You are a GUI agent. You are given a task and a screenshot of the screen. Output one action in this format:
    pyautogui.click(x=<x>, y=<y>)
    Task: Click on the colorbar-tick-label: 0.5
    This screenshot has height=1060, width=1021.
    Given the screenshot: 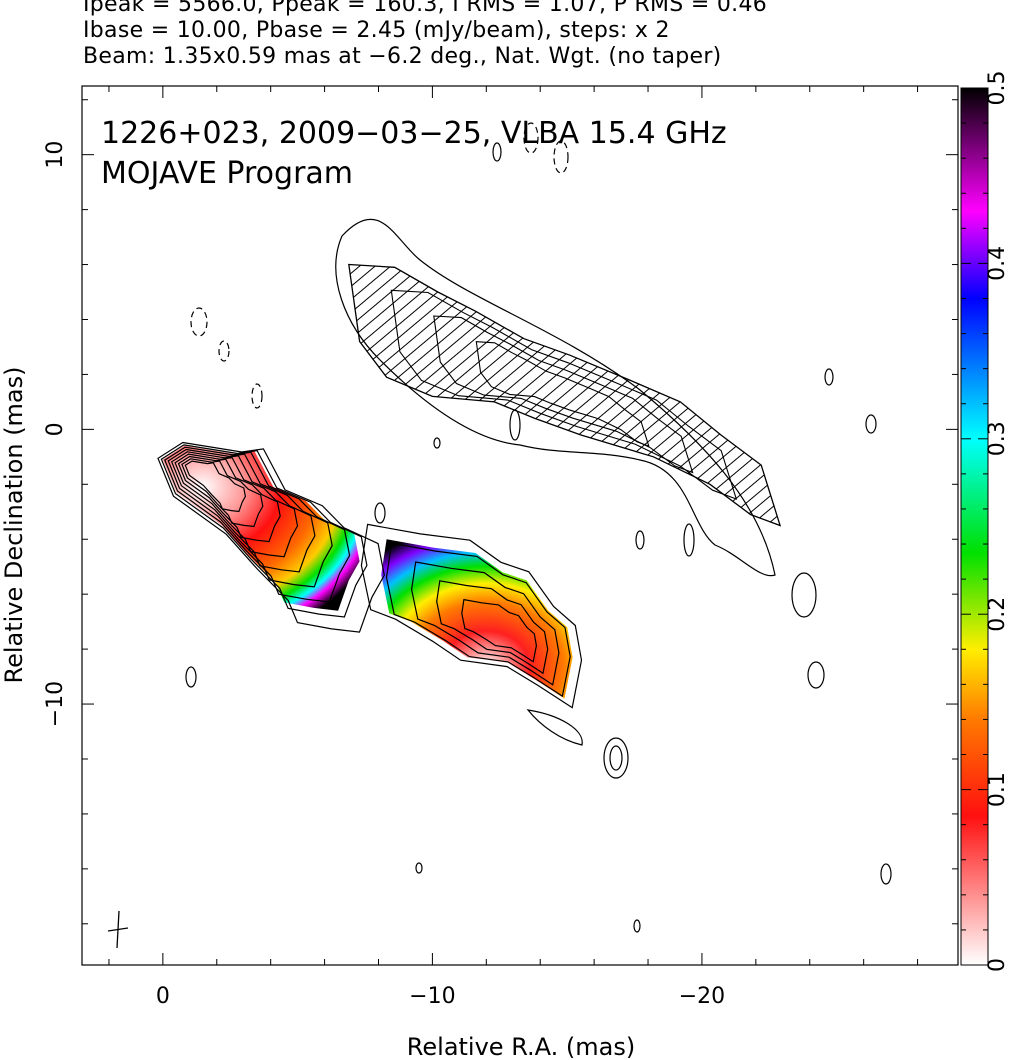 What is the action you would take?
    pyautogui.click(x=997, y=88)
    